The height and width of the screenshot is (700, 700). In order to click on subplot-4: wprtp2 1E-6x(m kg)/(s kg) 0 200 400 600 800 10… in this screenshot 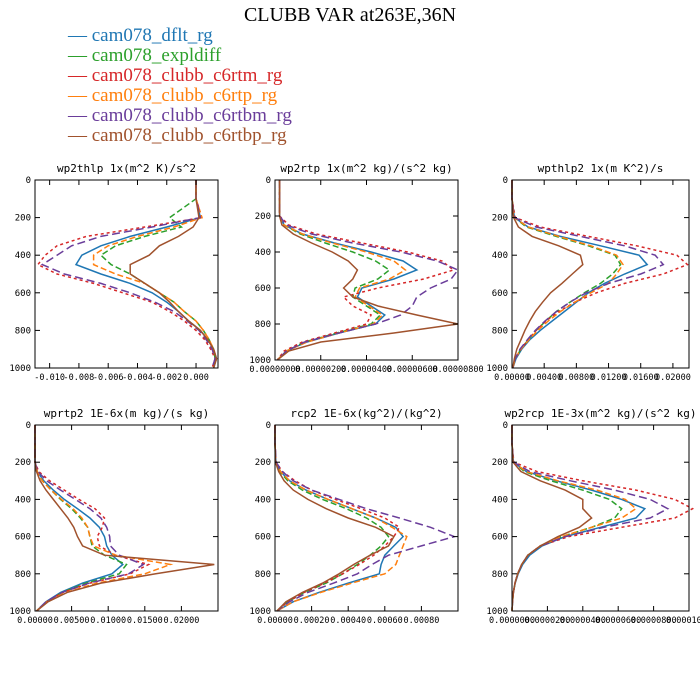, I will do `click(114, 516)`.